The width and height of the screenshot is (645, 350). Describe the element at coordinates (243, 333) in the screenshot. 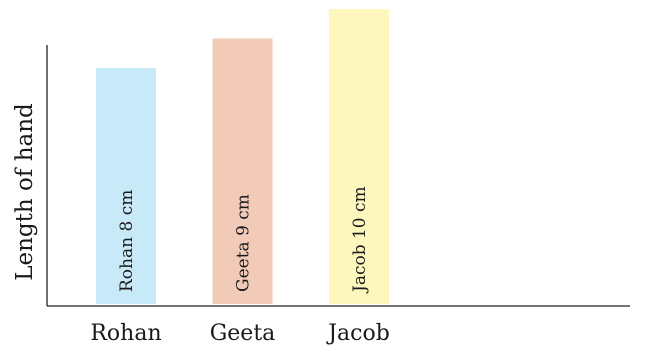

I see `category-label-geeta: Geeta` at that location.